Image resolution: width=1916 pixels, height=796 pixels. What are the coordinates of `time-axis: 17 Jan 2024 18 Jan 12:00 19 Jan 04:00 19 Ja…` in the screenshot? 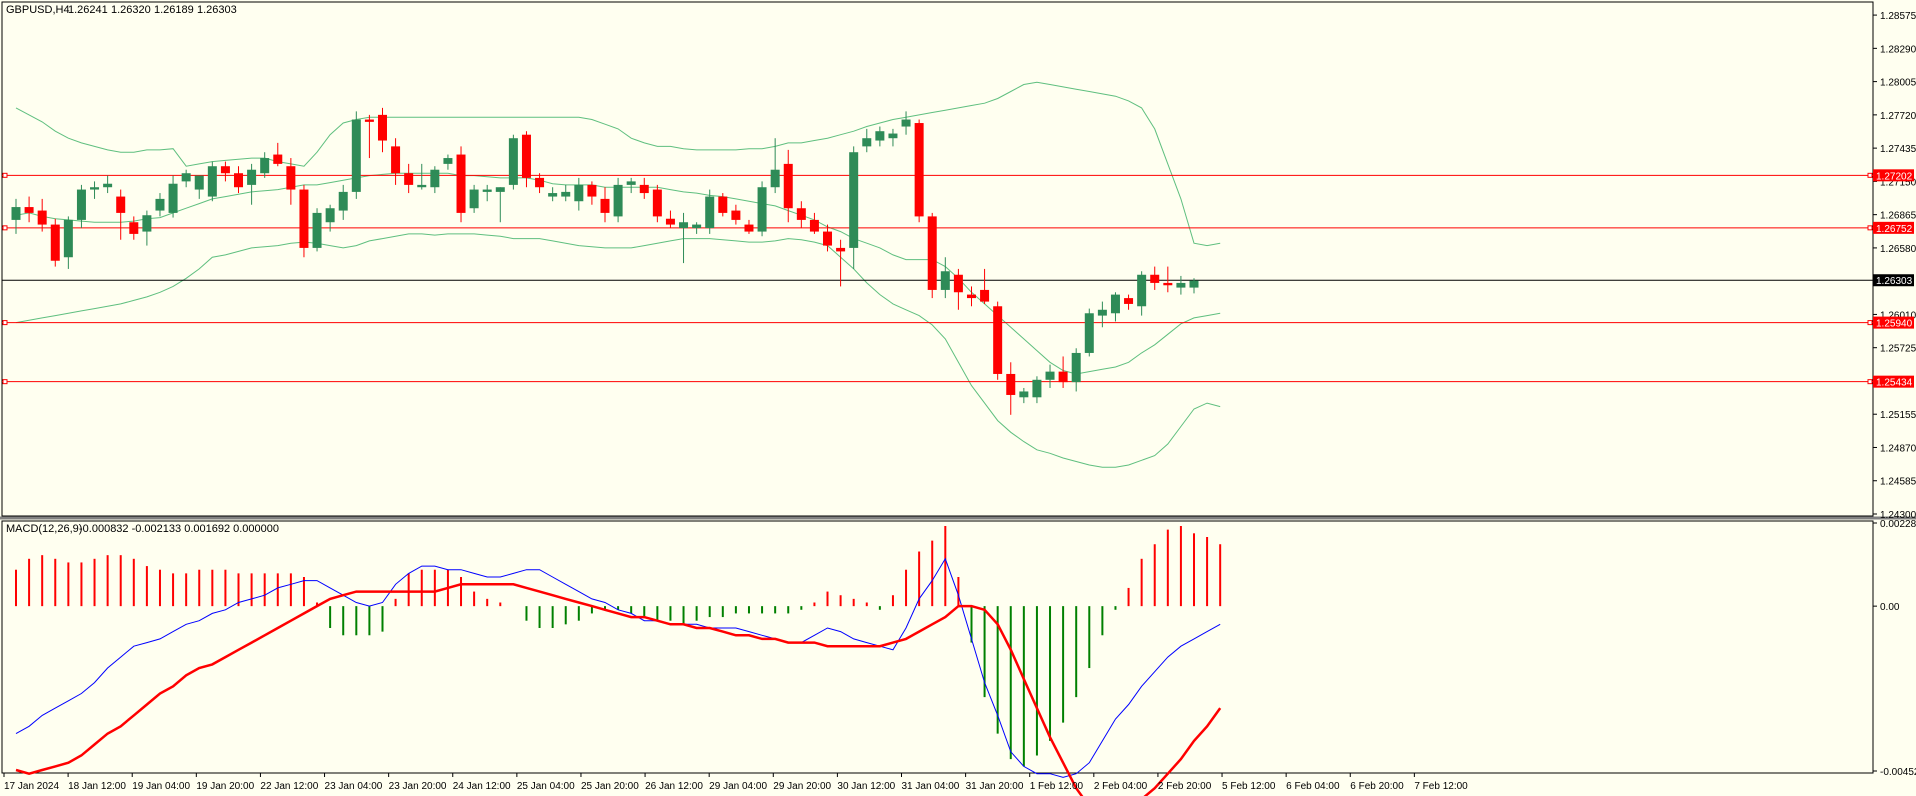 It's located at (735, 782).